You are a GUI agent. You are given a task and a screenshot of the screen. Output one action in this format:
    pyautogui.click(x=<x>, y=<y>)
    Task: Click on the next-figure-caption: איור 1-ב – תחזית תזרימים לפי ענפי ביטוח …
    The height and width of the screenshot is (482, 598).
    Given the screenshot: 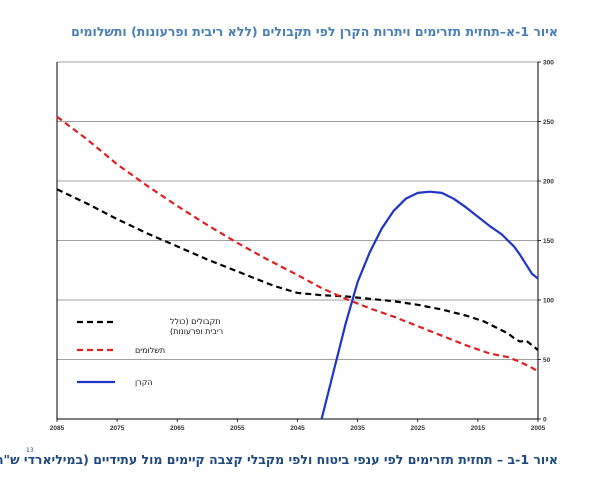 What is the action you would take?
    pyautogui.click(x=279, y=459)
    